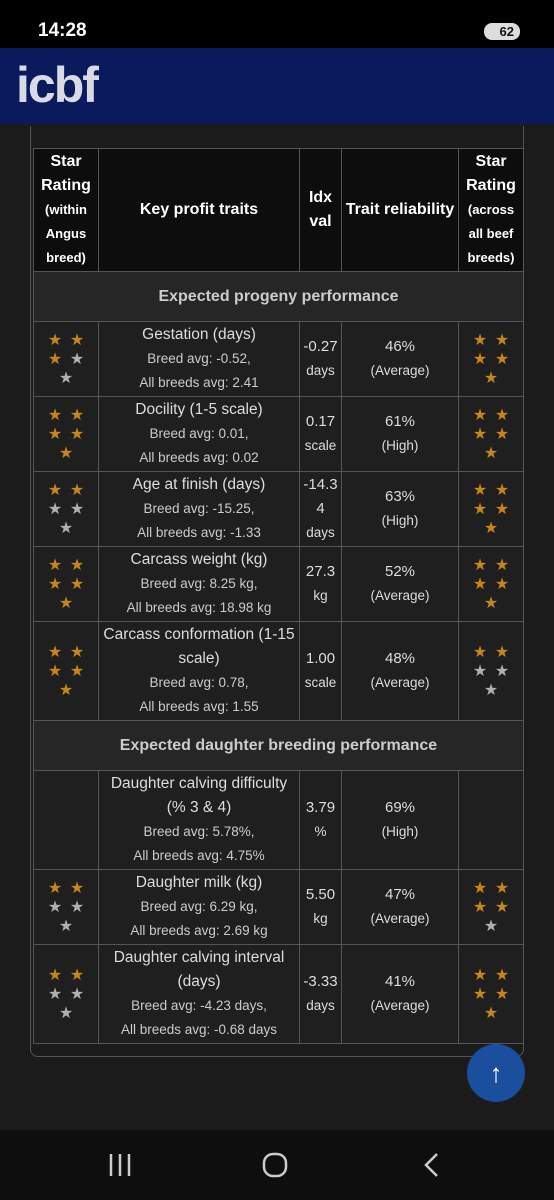 This screenshot has width=554, height=1200. What do you see at coordinates (400, 434) in the screenshot?
I see `reliability-cell: 61% (High)` at bounding box center [400, 434].